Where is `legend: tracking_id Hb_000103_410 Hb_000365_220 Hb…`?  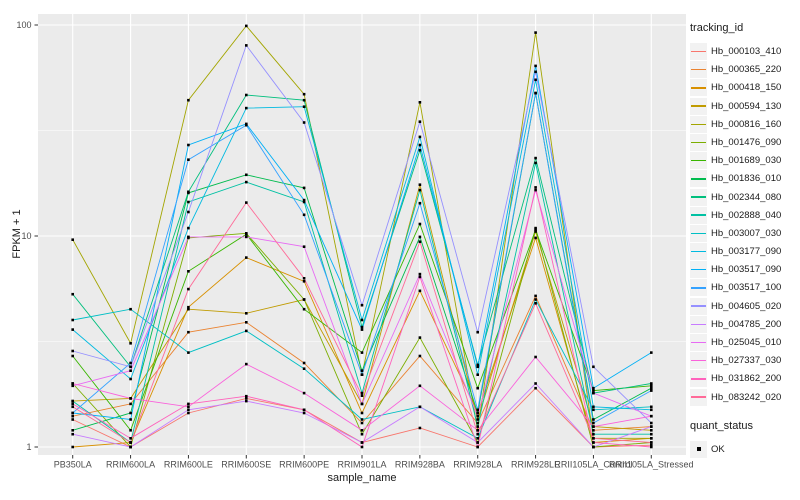 legend: tracking_id Hb_000103_410 Hb_000365_220 Hb… is located at coordinates (745, 240).